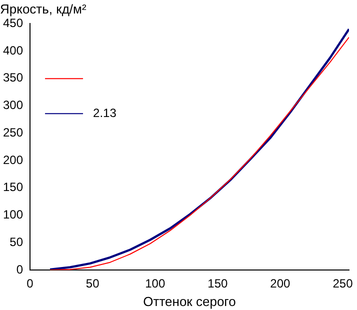 The image size is (357, 310). Describe the element at coordinates (43, 8) in the screenshot. I see `y-axis-title: Яркость, кд/м²` at that location.